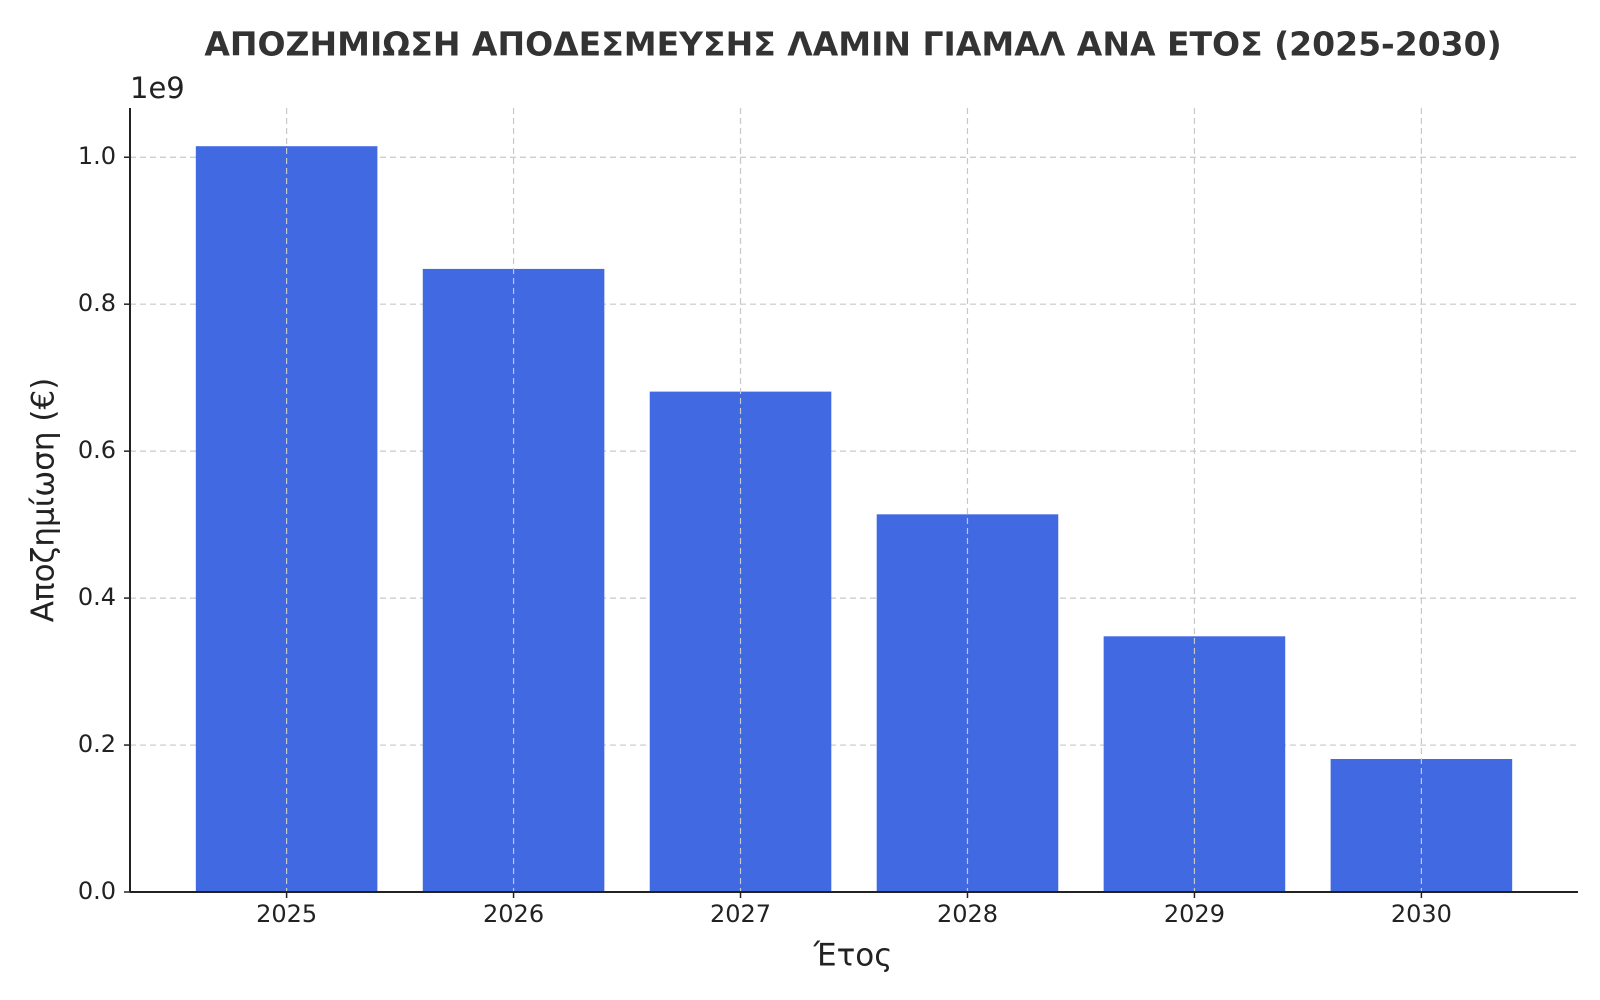 This screenshot has height=1000, width=1600. What do you see at coordinates (1194, 914) in the screenshot?
I see `x-tick-label: 2029` at bounding box center [1194, 914].